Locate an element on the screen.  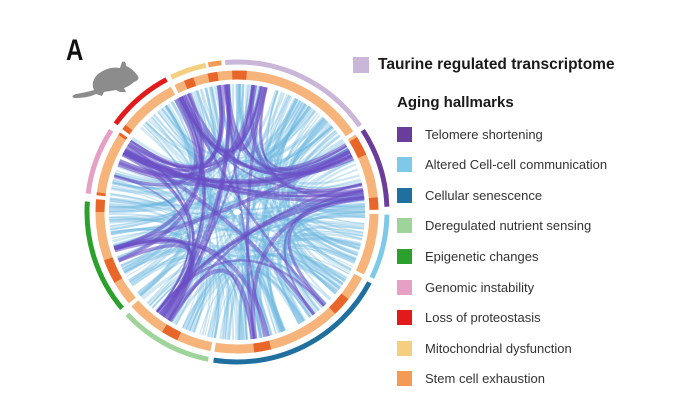
outer-arc-stem-cell is located at coordinates (214, 64).